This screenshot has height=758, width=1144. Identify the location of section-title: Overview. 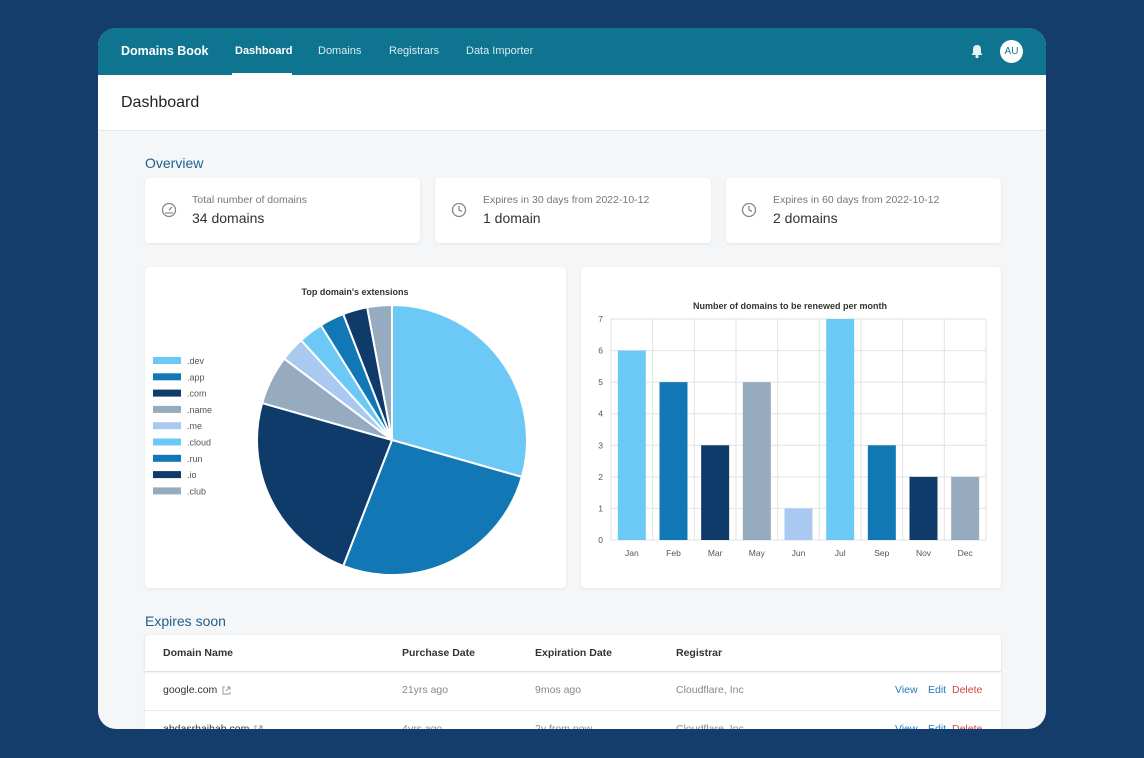
(174, 163).